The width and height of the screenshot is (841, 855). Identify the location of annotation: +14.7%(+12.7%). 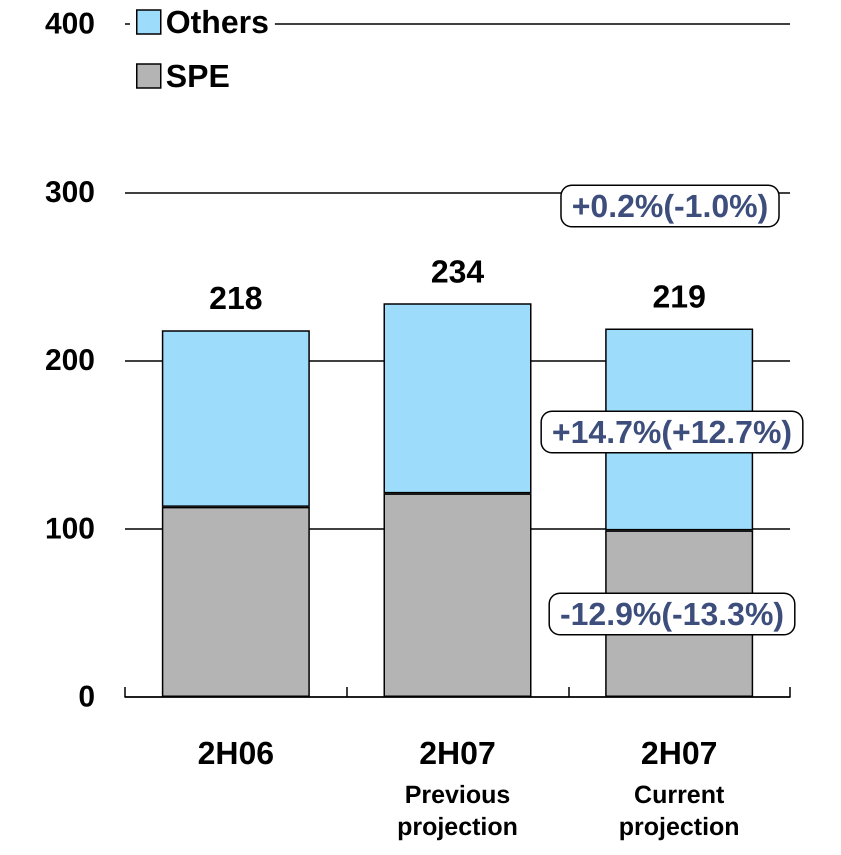
(672, 432).